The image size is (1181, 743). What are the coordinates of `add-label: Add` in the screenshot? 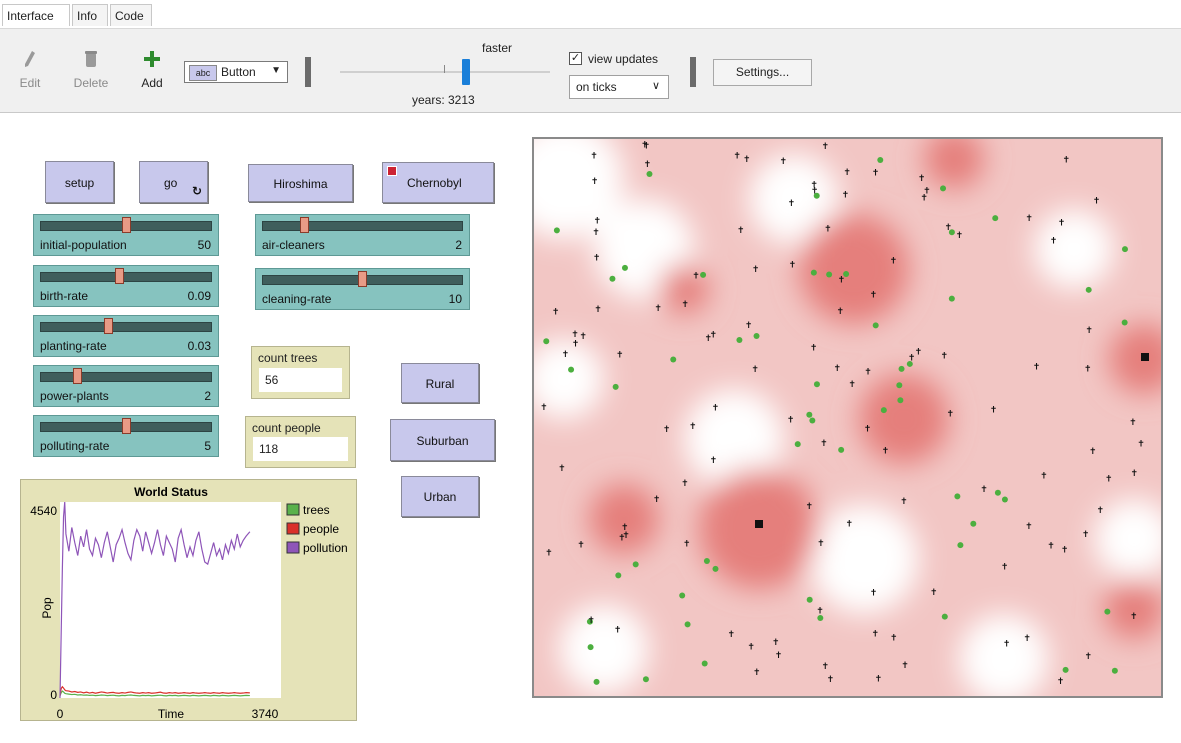 It's located at (152, 83).